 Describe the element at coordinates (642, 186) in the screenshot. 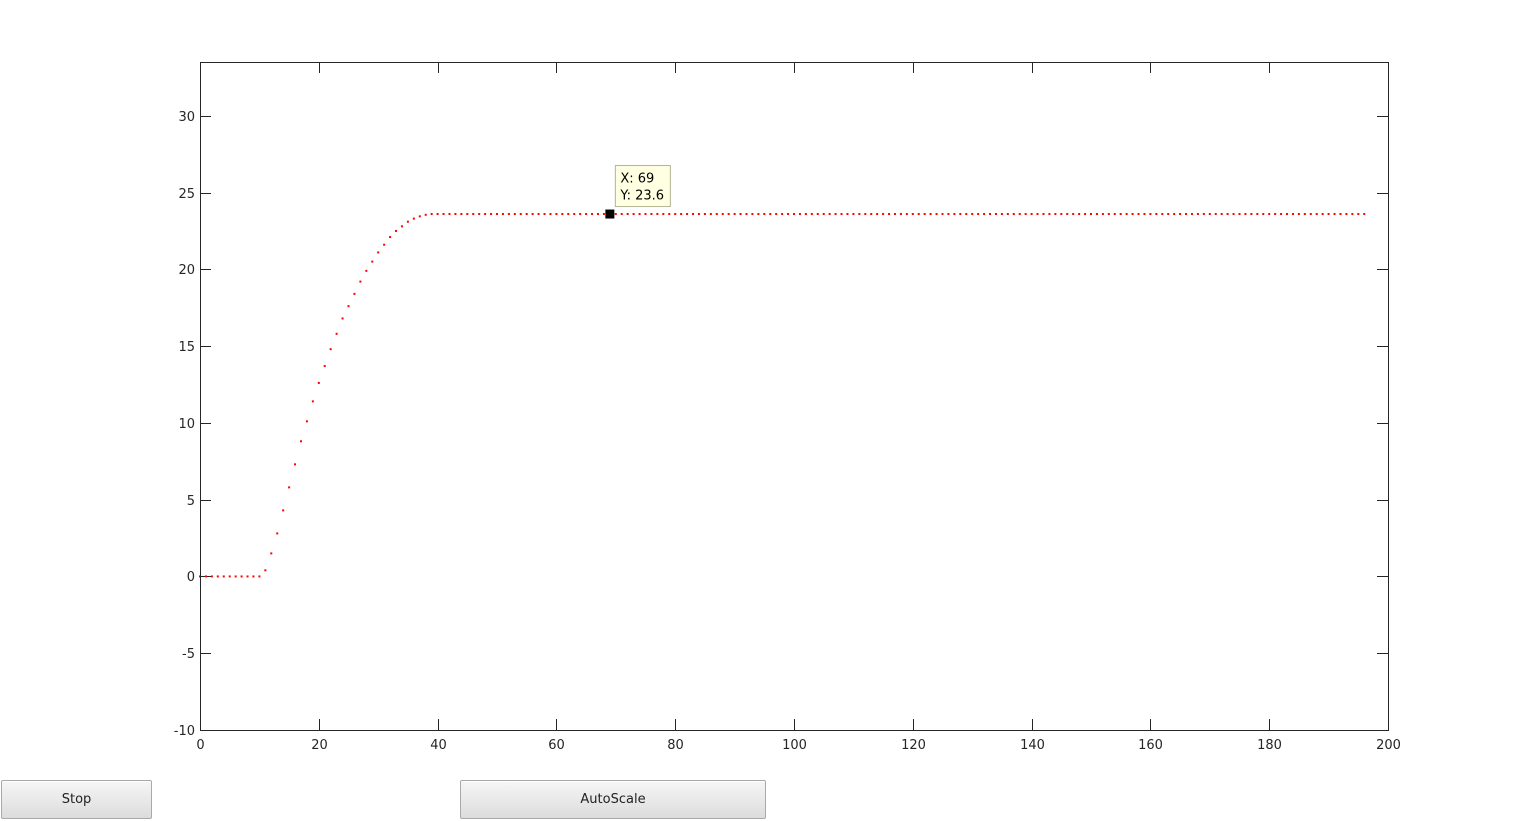

I see `datatip: X: 69 Y: 23.6` at that location.